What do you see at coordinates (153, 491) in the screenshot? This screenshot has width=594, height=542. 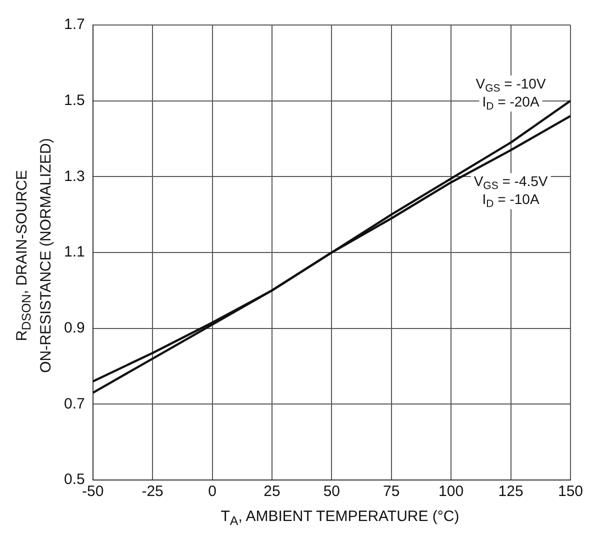 I see `x-tick-label: -25` at bounding box center [153, 491].